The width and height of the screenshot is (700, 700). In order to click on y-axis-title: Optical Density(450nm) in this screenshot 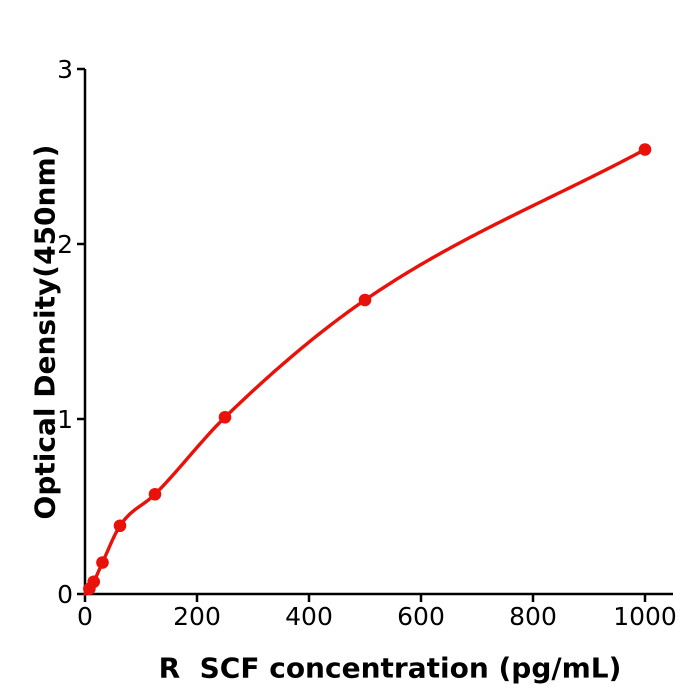, I will do `click(45, 332)`.